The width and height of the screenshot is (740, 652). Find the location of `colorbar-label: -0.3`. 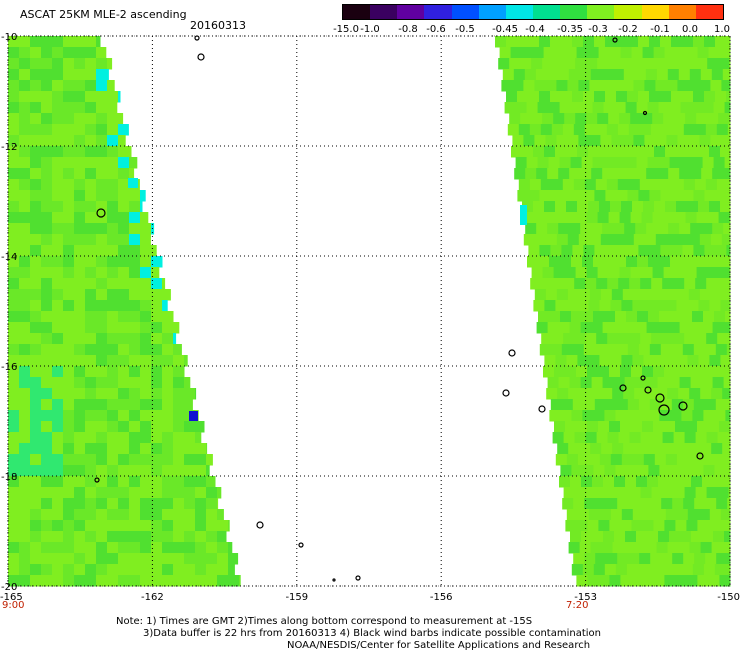

colorbar-label: -0.3 is located at coordinates (598, 29).